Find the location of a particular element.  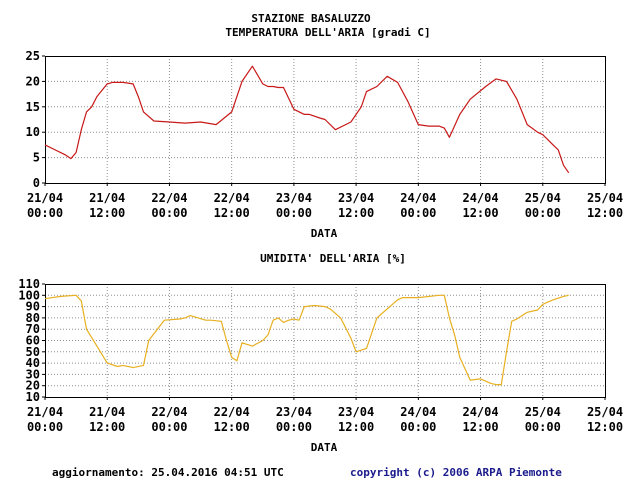

hum-ytick-label: 60 is located at coordinates (33, 341).